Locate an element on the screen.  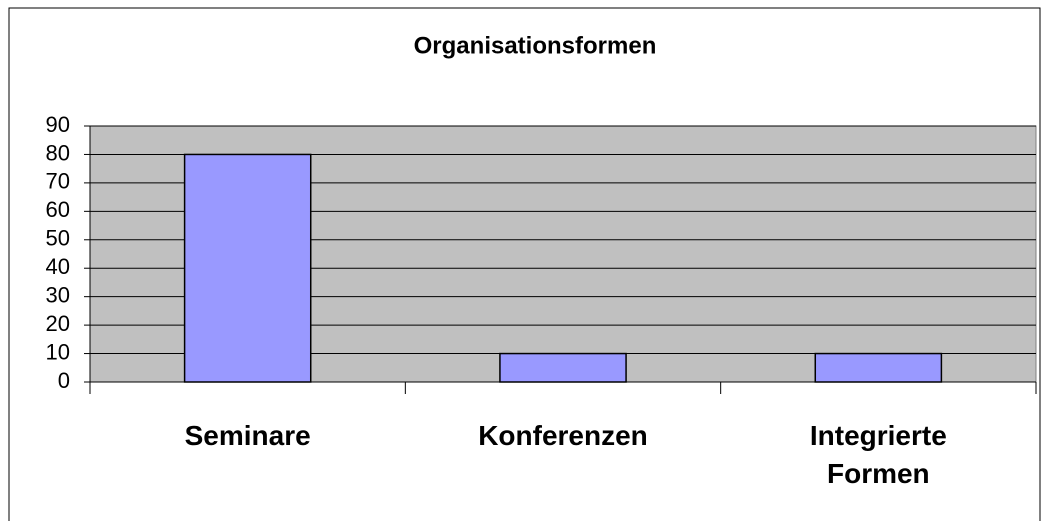
y-tick-label: 40 is located at coordinates (58, 266).